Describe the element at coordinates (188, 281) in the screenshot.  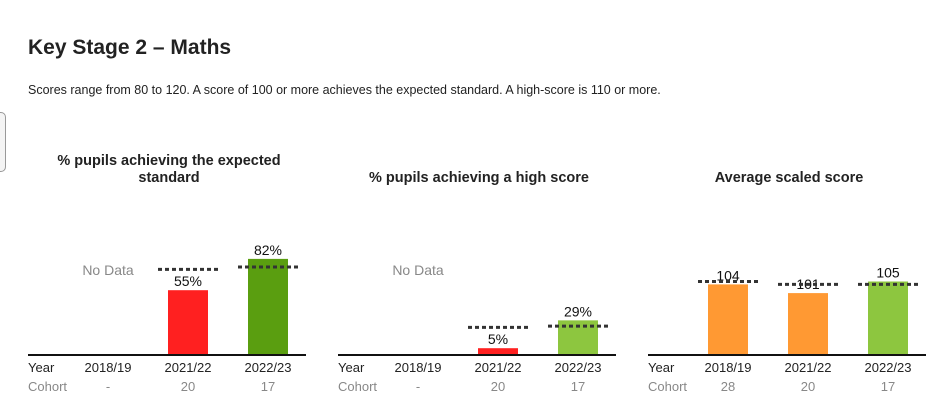
I see `data-label: 55%` at that location.